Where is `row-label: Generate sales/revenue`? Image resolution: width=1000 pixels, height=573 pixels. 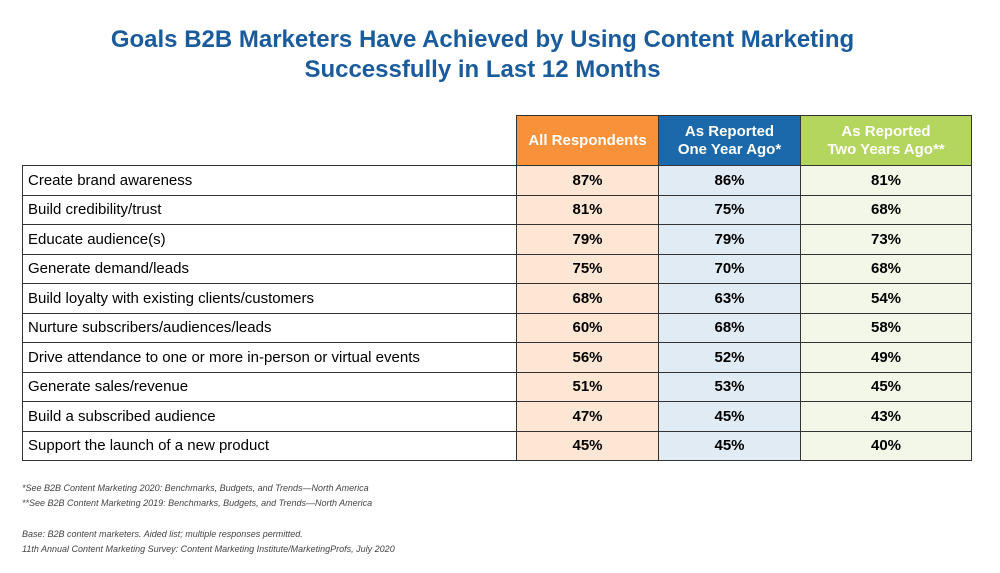
row-label: Generate sales/revenue is located at coordinates (269, 386).